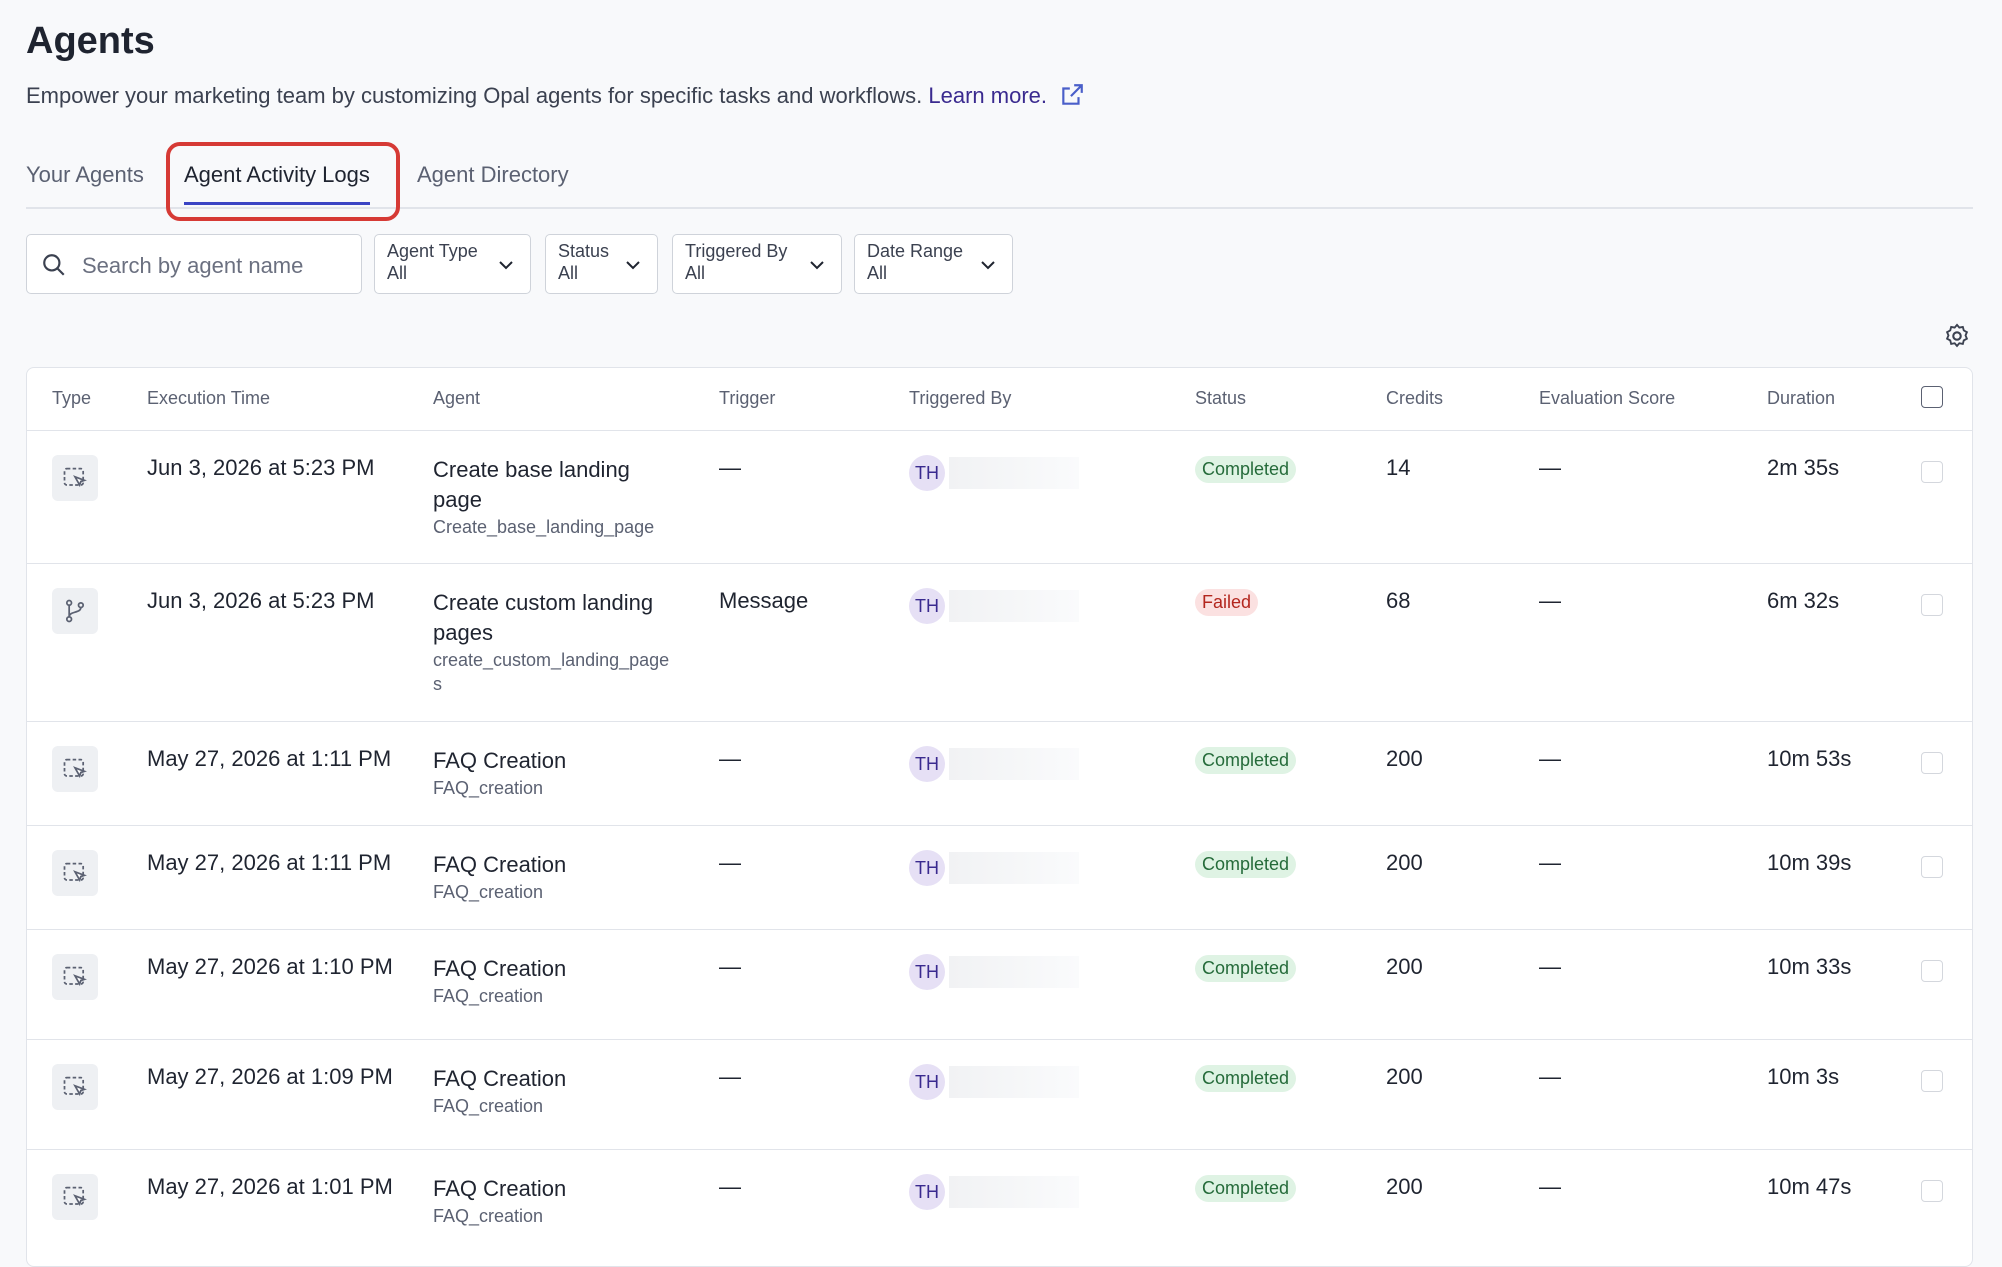 Image resolution: width=2002 pixels, height=1267 pixels. Describe the element at coordinates (933, 264) in the screenshot. I see `filter-dropdown: Date Range All` at that location.